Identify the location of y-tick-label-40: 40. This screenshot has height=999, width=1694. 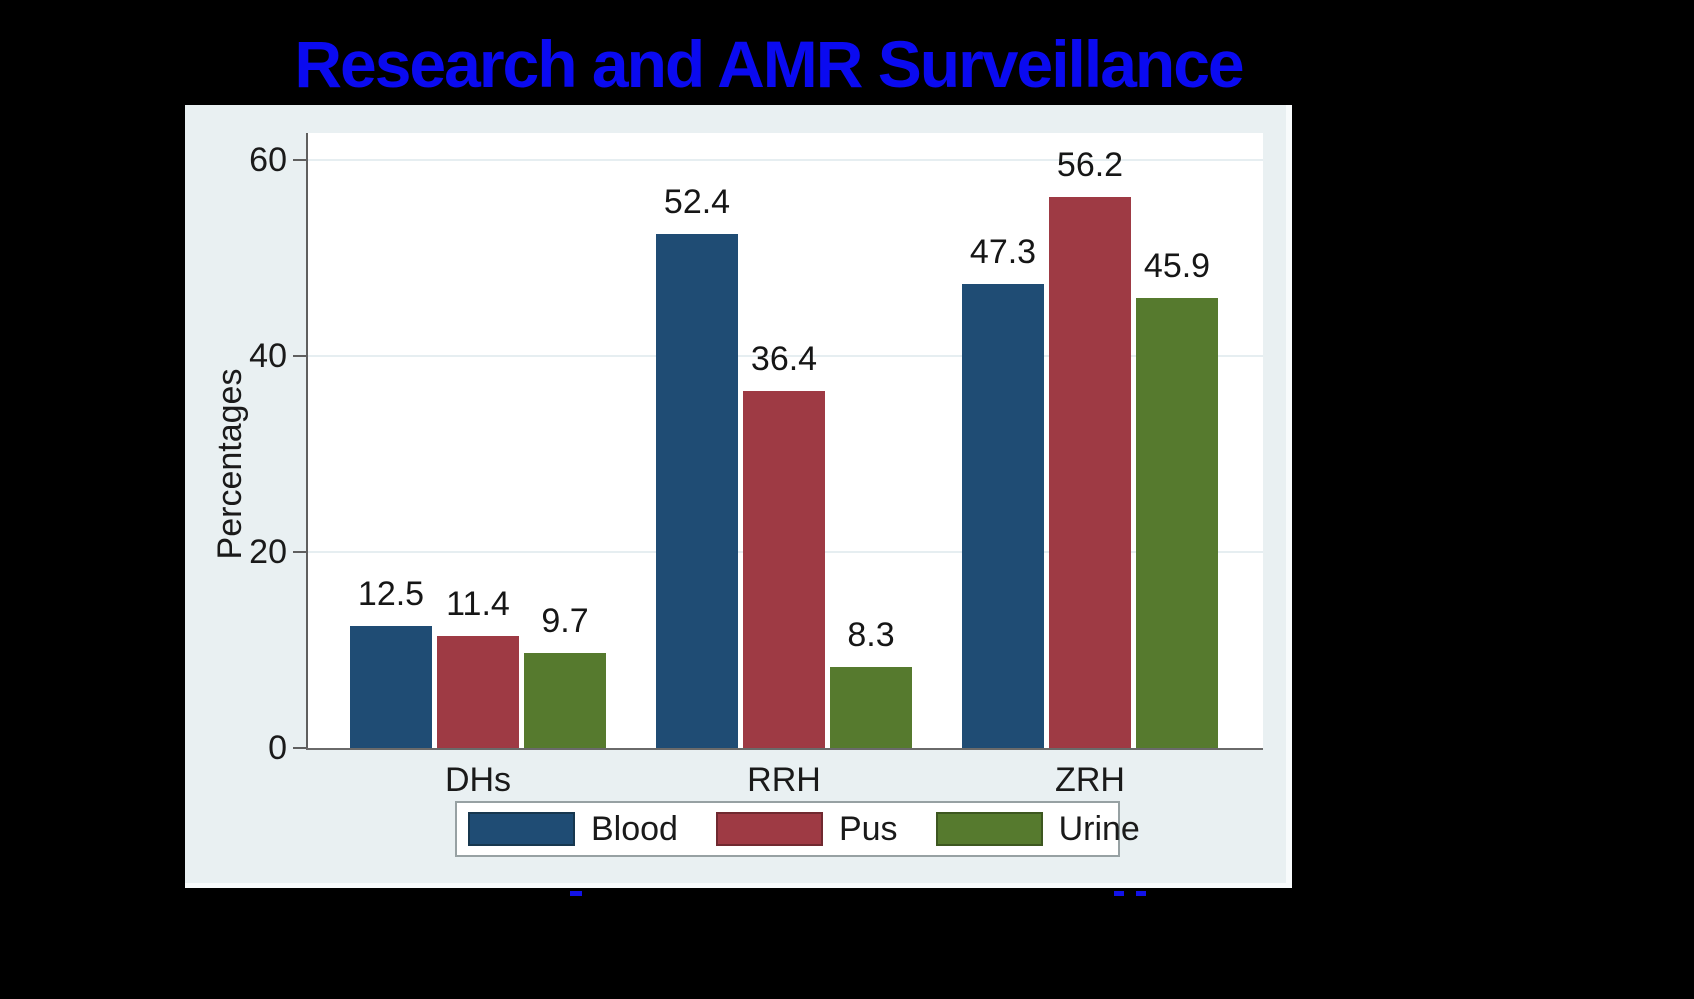
(268, 356).